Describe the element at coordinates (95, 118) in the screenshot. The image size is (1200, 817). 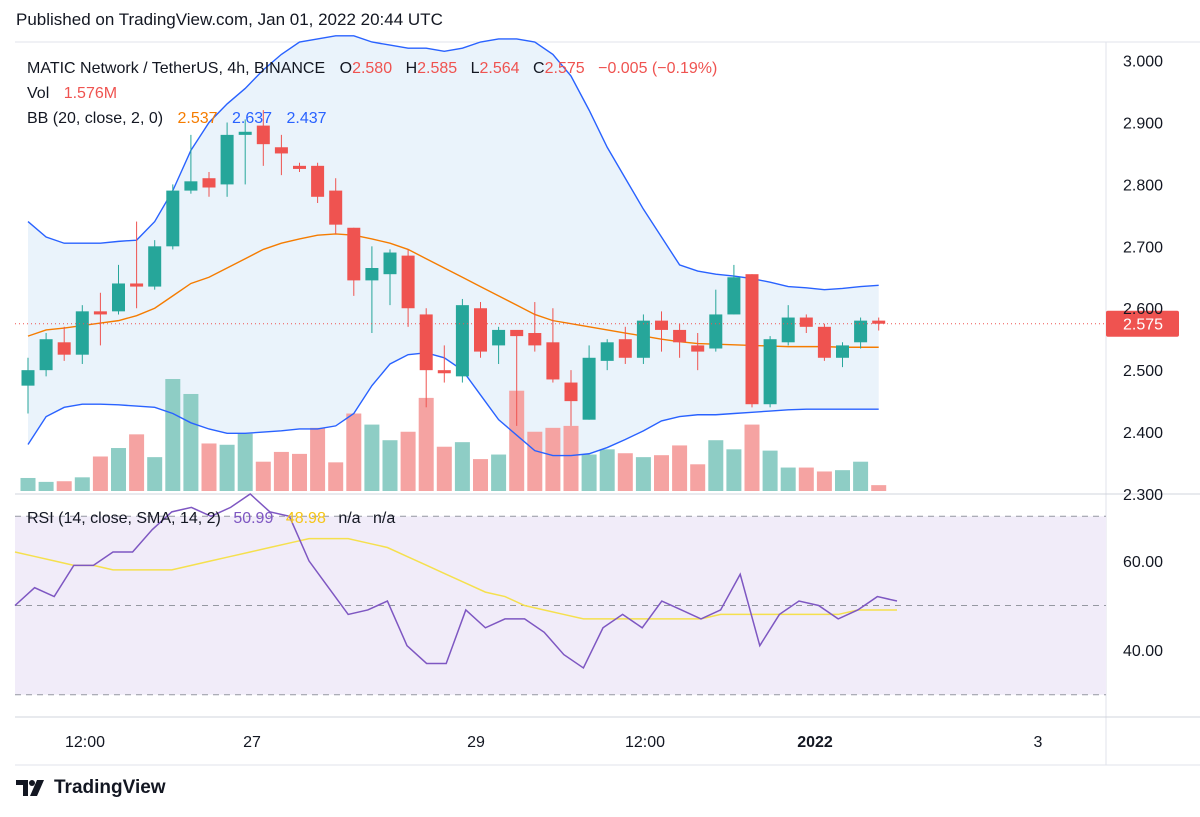
I see `bb-label: BB (20, close, 2, 0)` at that location.